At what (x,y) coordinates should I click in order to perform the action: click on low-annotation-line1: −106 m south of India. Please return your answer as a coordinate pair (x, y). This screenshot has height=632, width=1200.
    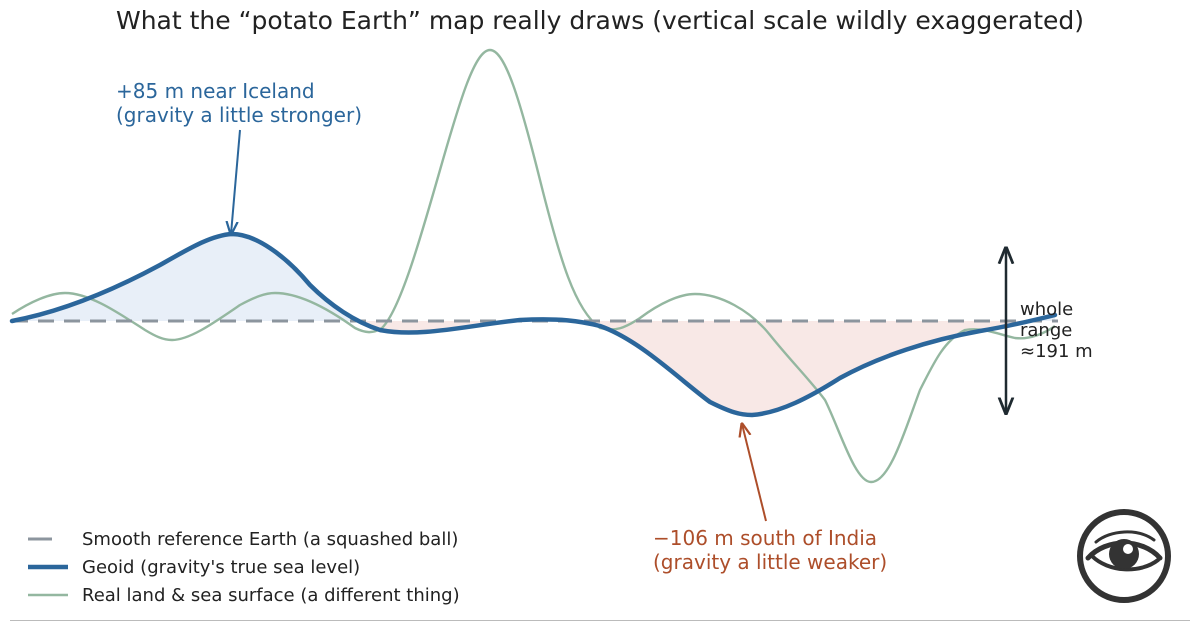
    Looking at the image, I should click on (765, 538).